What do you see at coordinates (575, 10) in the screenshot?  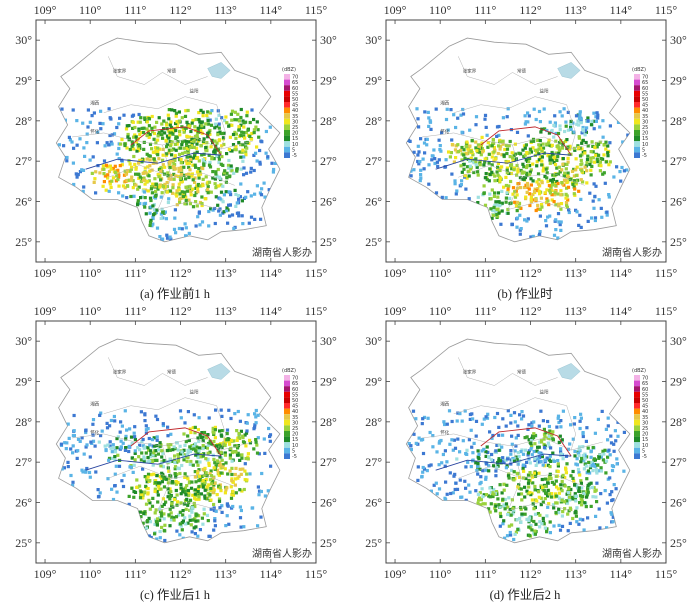 I see `x-tick-label-top: 113°` at bounding box center [575, 10].